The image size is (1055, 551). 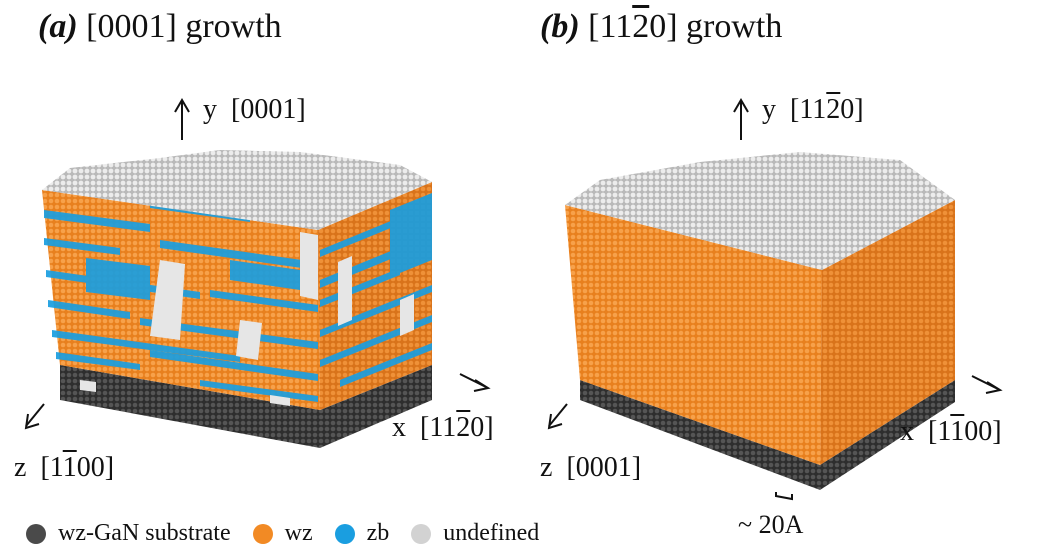 What do you see at coordinates (760, 211) in the screenshot?
I see `panel-b-top-face` at bounding box center [760, 211].